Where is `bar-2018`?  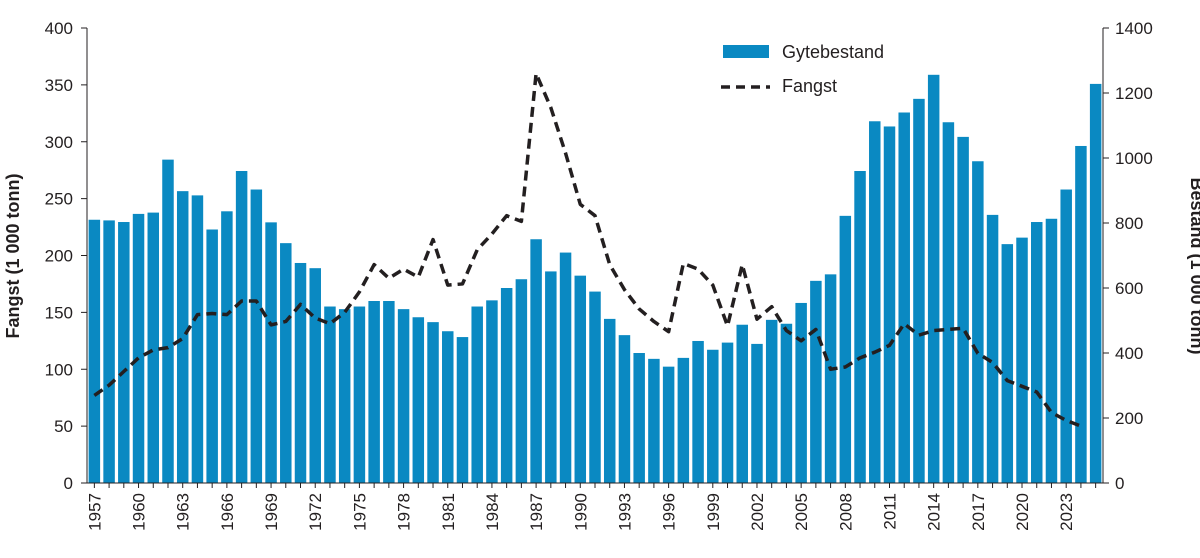 bar-2018 is located at coordinates (992, 349).